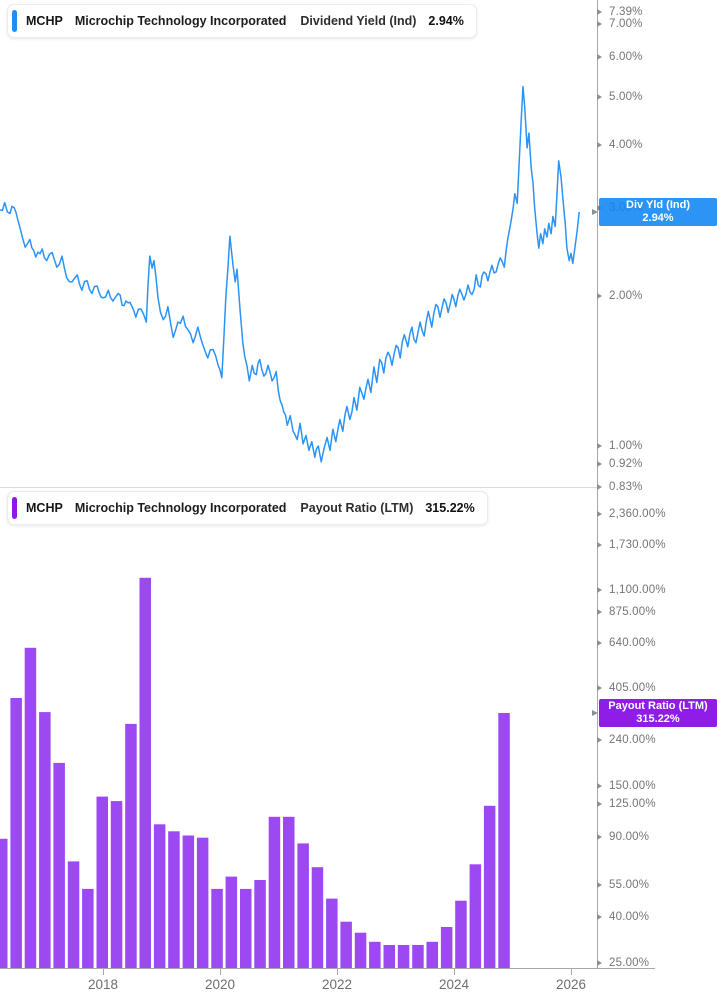 This screenshot has width=717, height=1005. I want to click on y-axis-tick: 7.39%, so click(620, 12).